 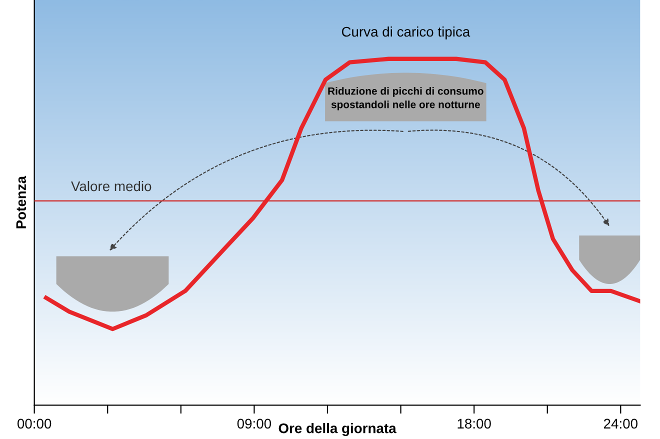 I want to click on y-axis-title: Potenza, so click(x=21, y=202).